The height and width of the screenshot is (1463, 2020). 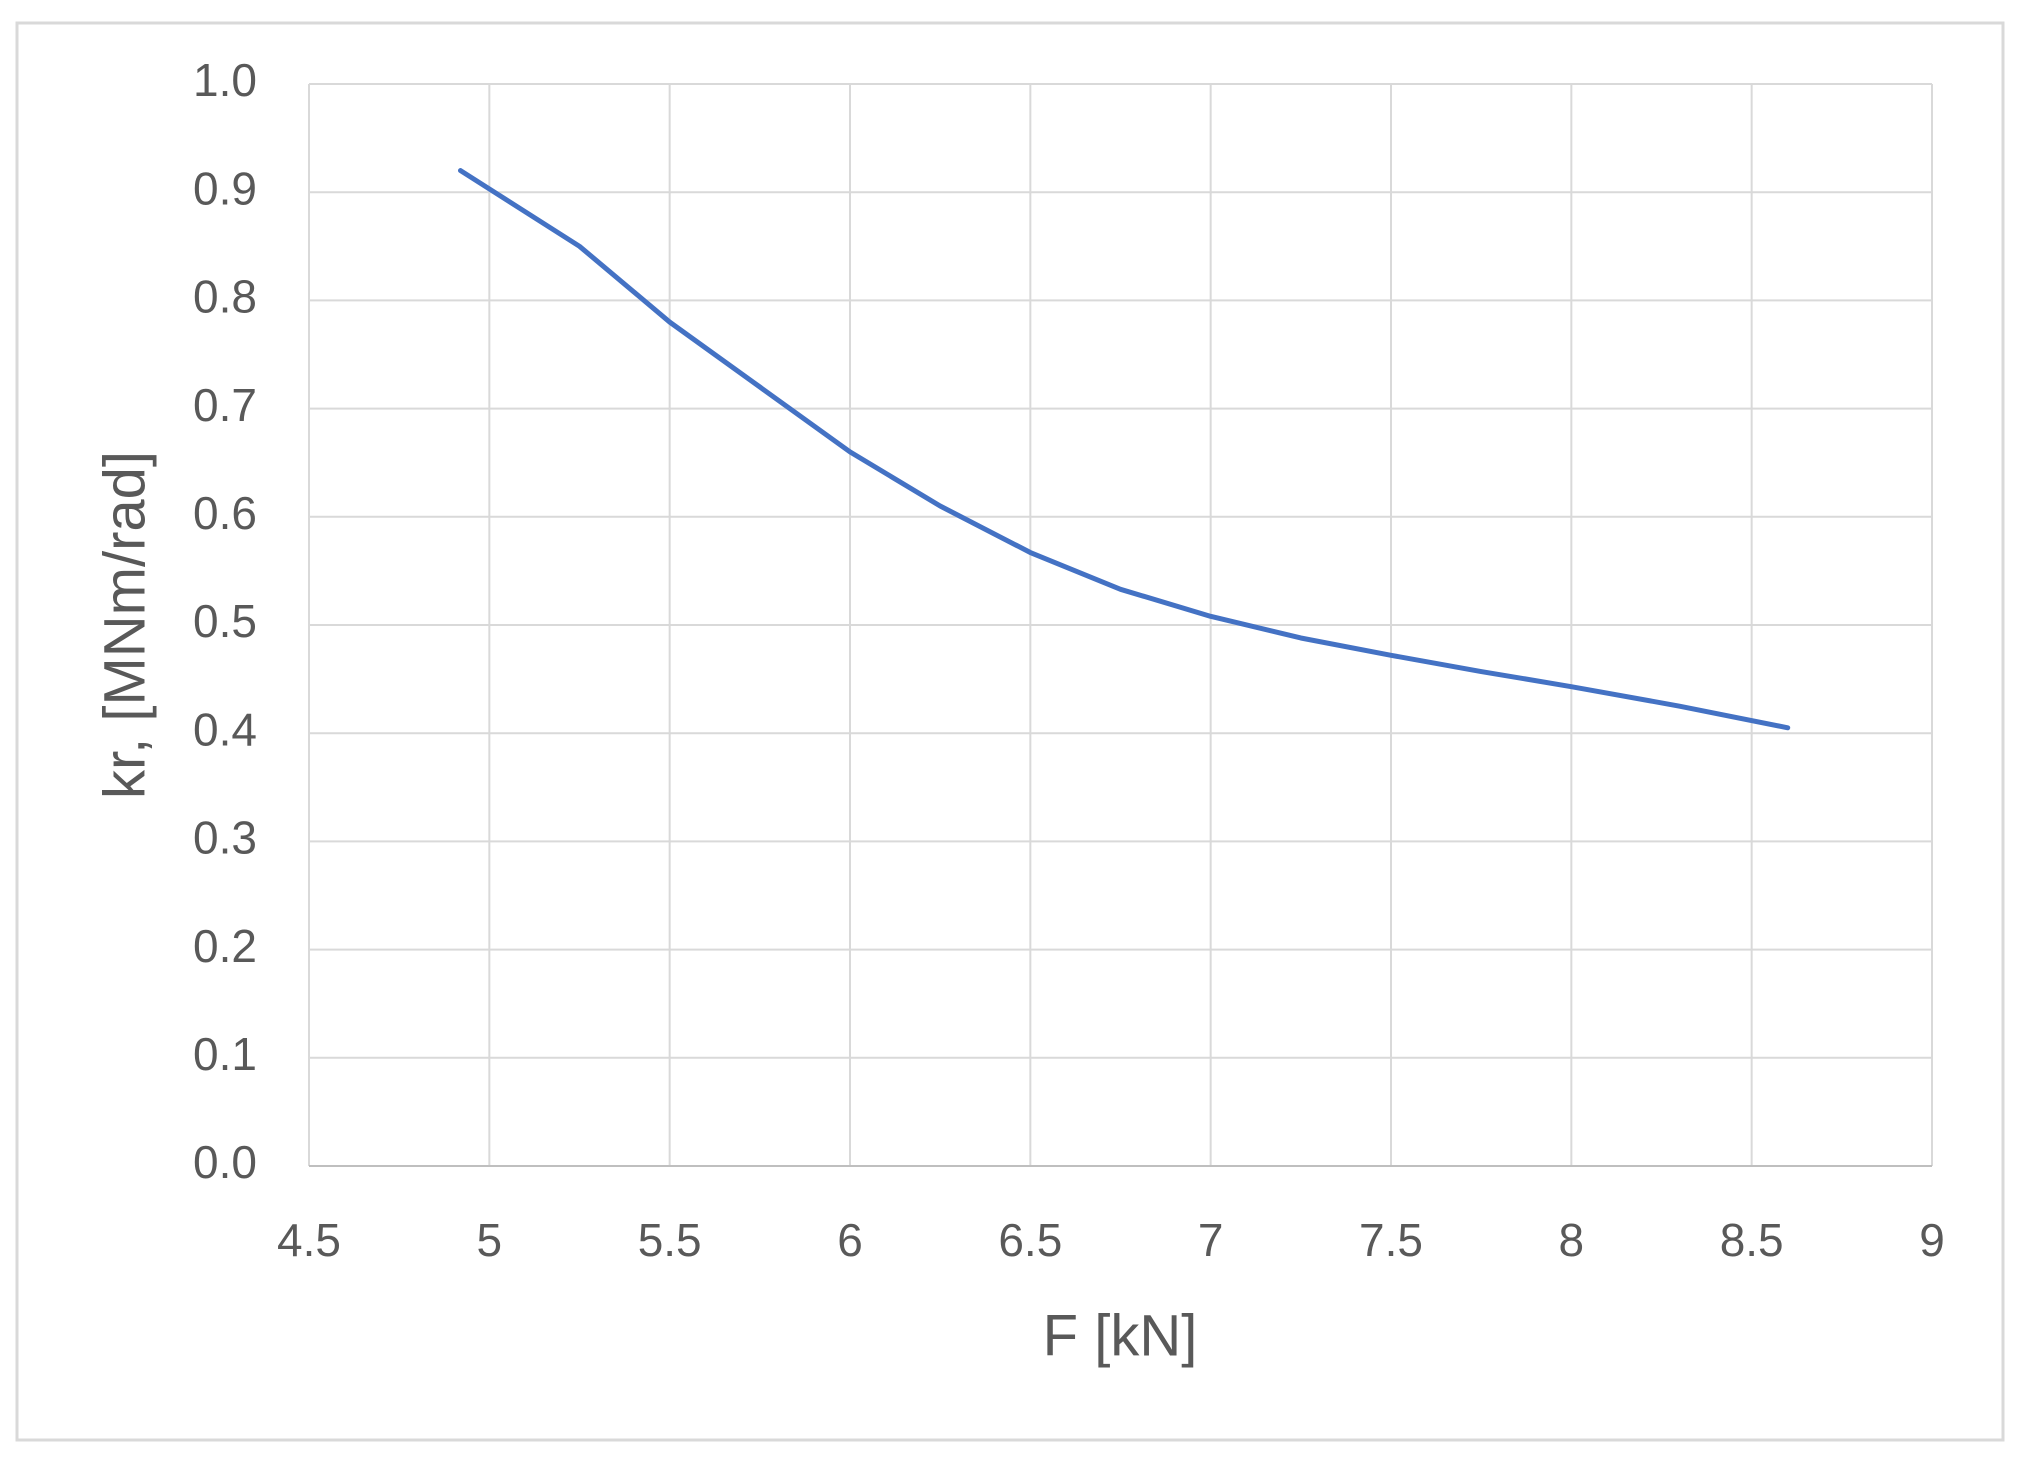 I want to click on y-tick-label: 0.7, so click(x=225, y=405).